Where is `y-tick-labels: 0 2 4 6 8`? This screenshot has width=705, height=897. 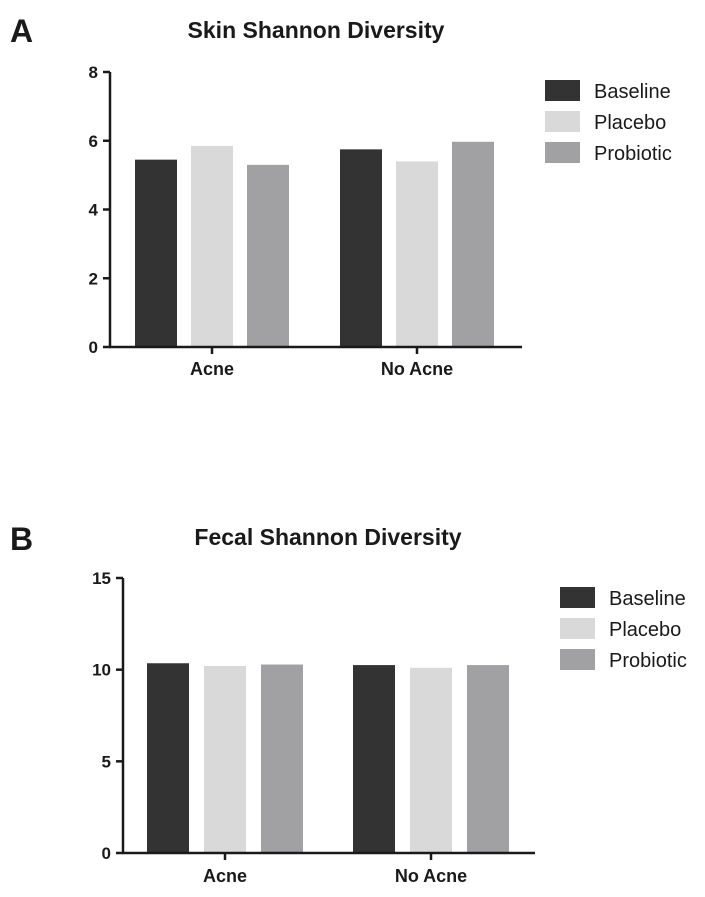 y-tick-labels: 0 2 4 6 8 is located at coordinates (94, 210).